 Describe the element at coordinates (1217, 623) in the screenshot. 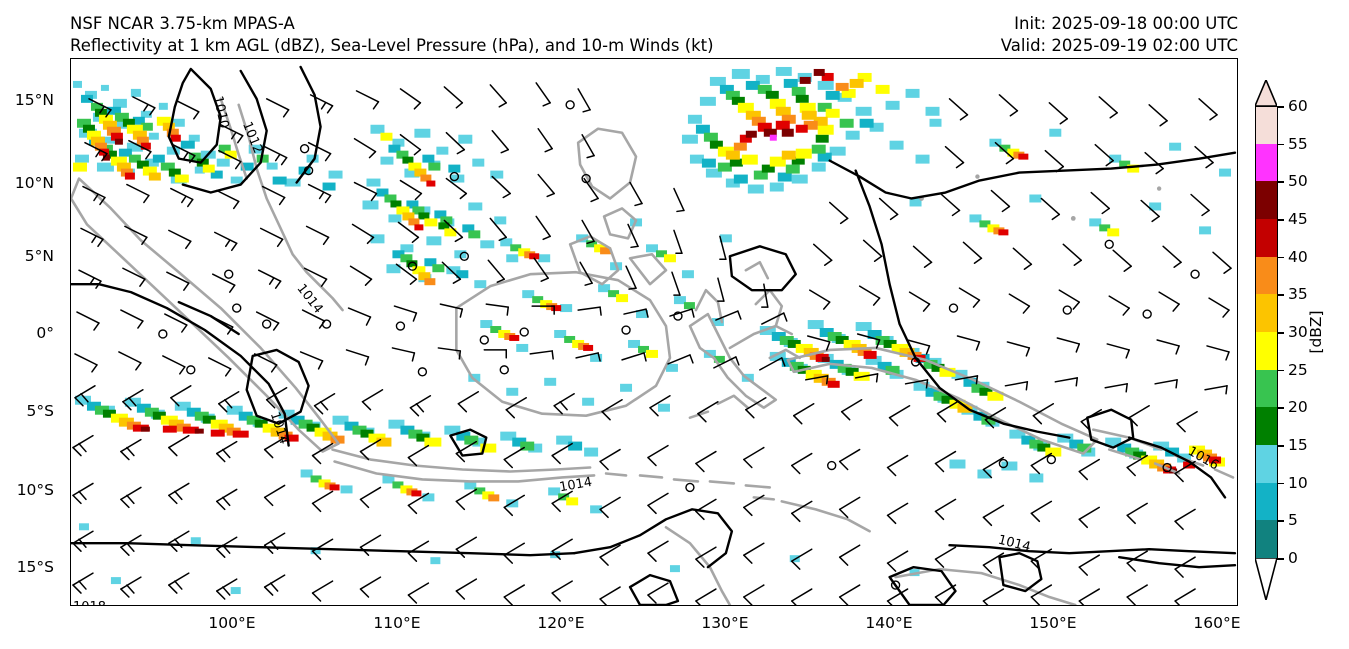

I see `x-tick-160E: 160°E` at that location.